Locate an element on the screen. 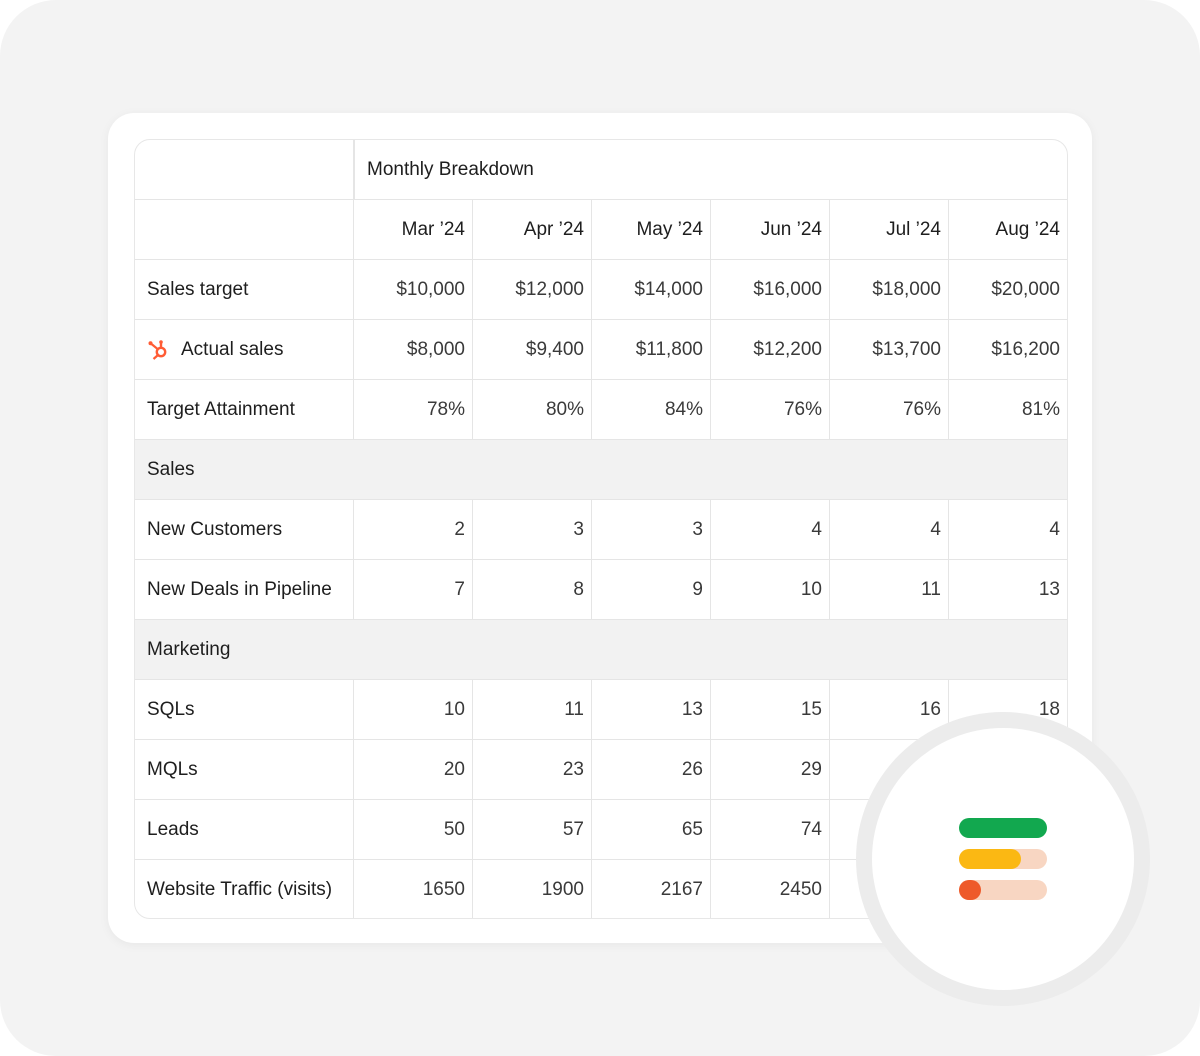 Image resolution: width=1200 pixels, height=1056 pixels. table-cell: 15 is located at coordinates (770, 709).